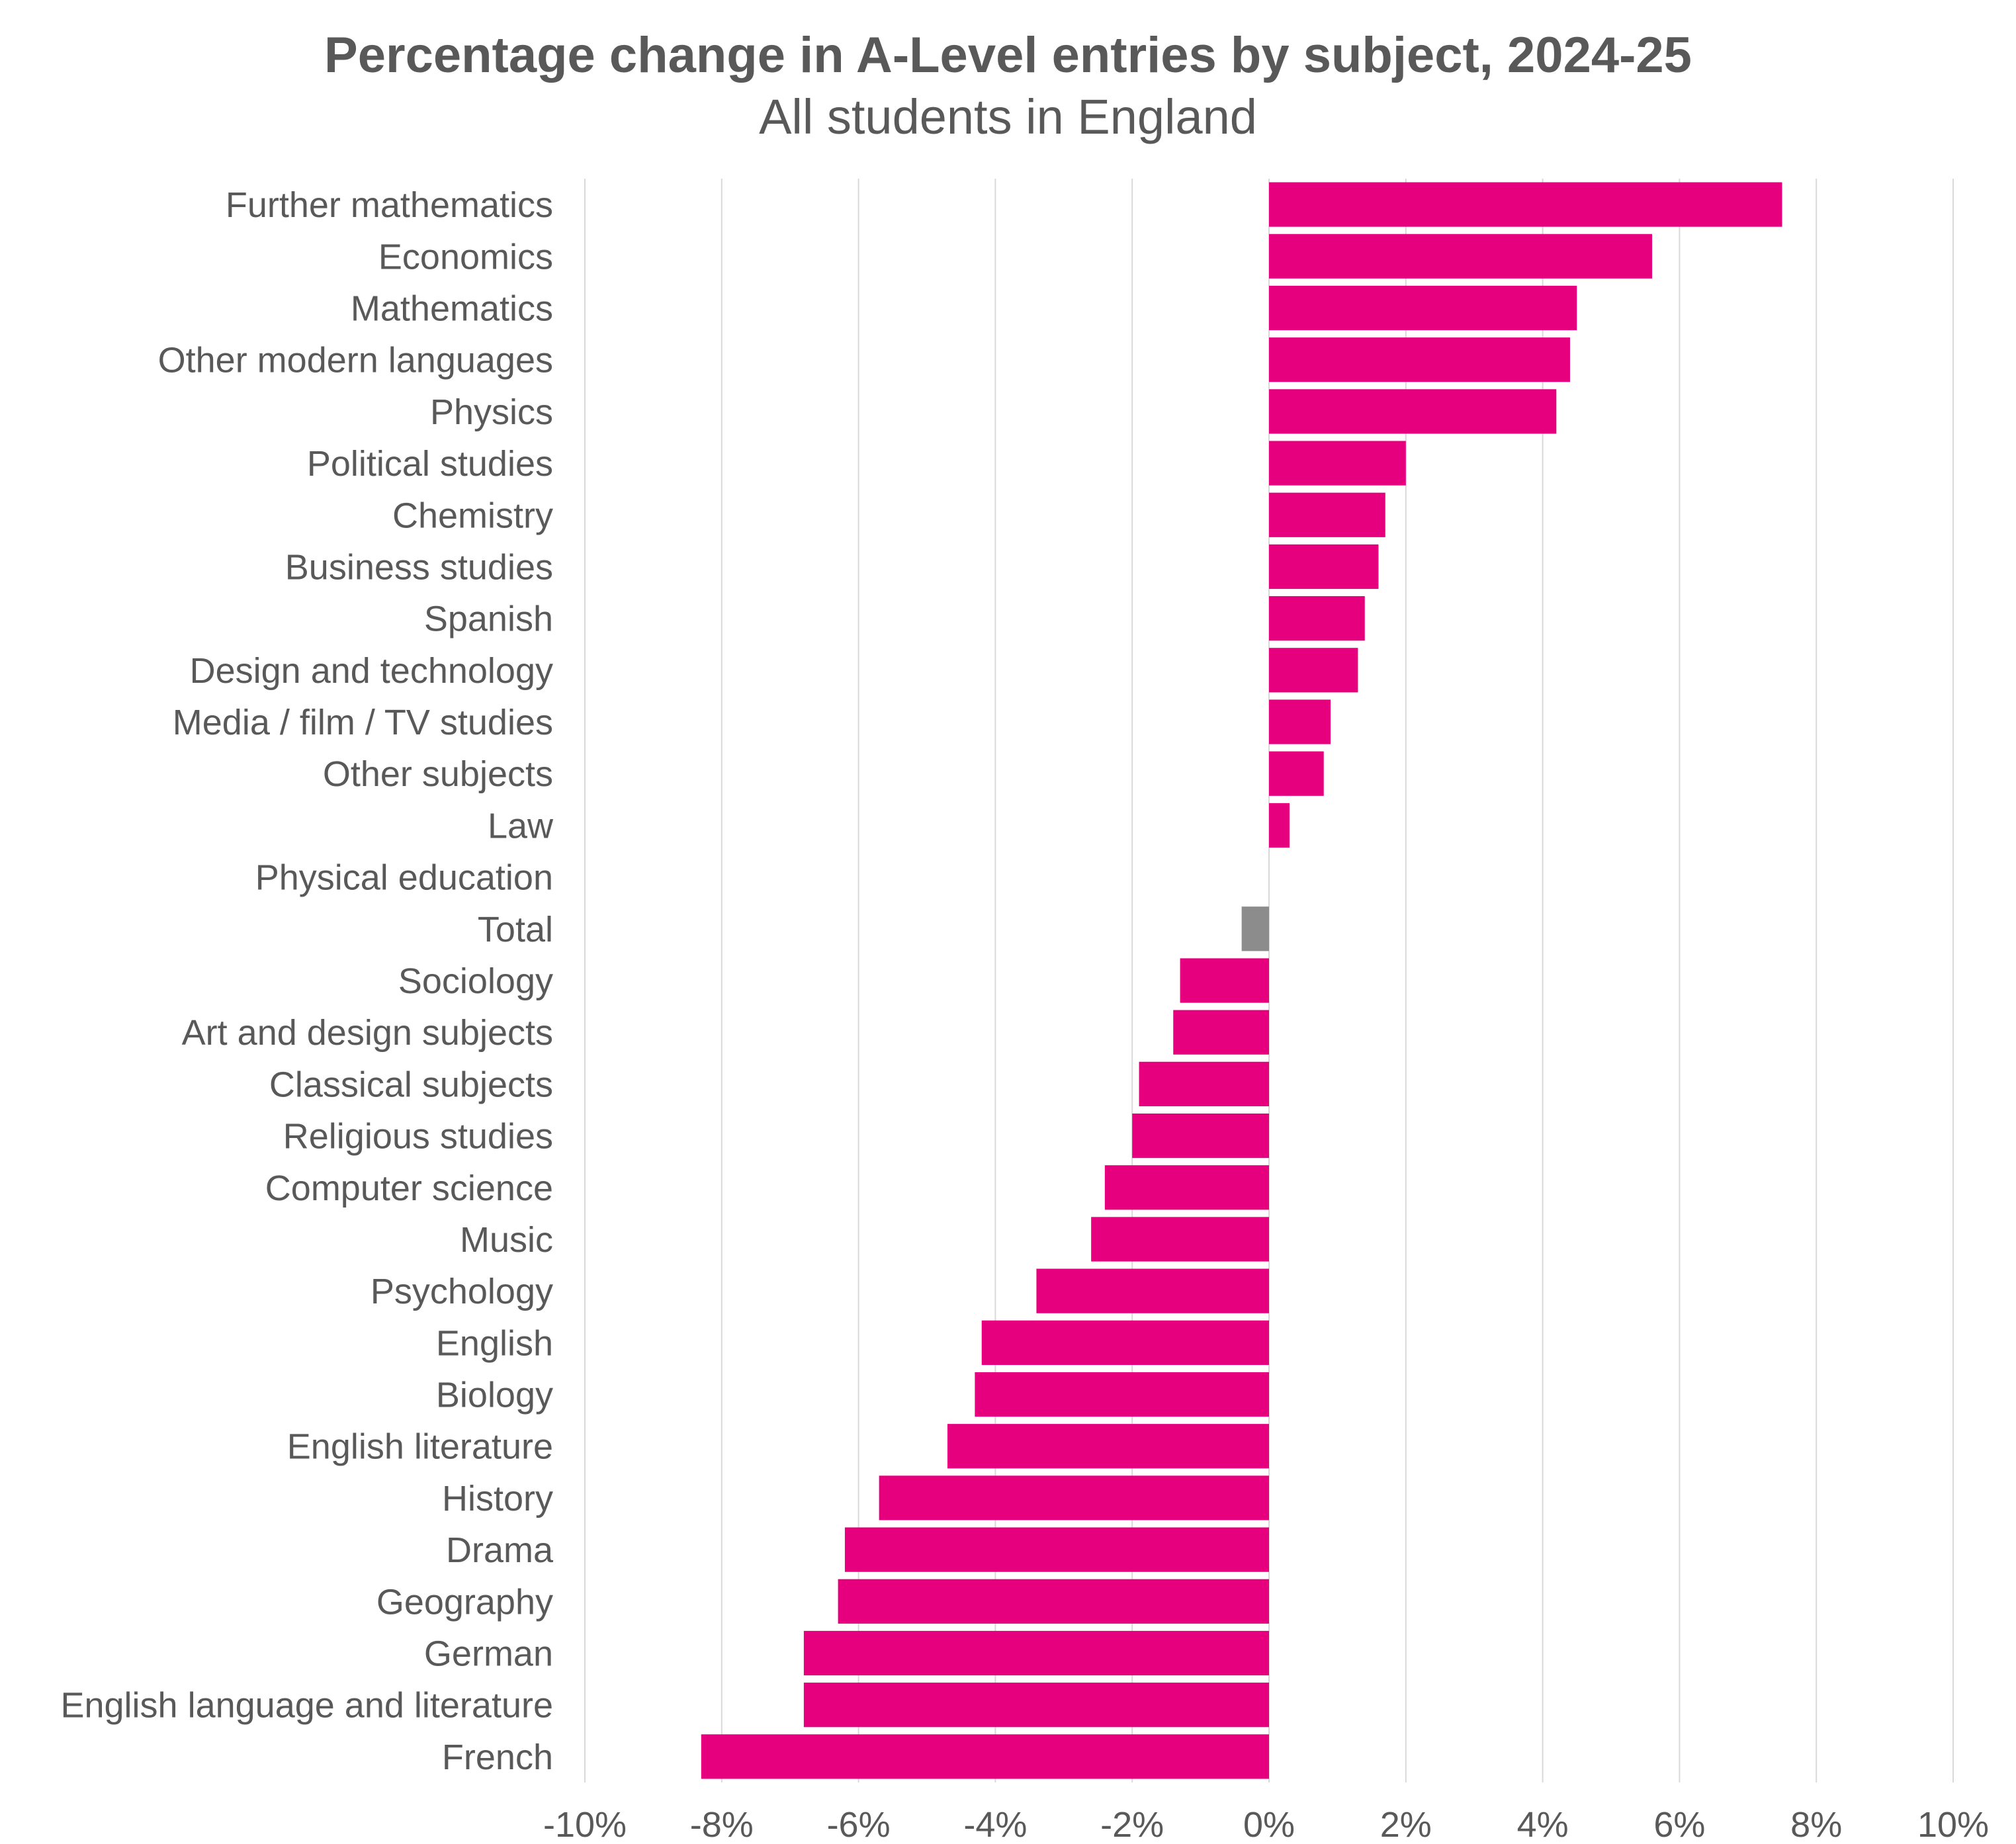 This screenshot has height=1844, width=2016. What do you see at coordinates (409, 1188) in the screenshot?
I see `category-label: Computer science` at bounding box center [409, 1188].